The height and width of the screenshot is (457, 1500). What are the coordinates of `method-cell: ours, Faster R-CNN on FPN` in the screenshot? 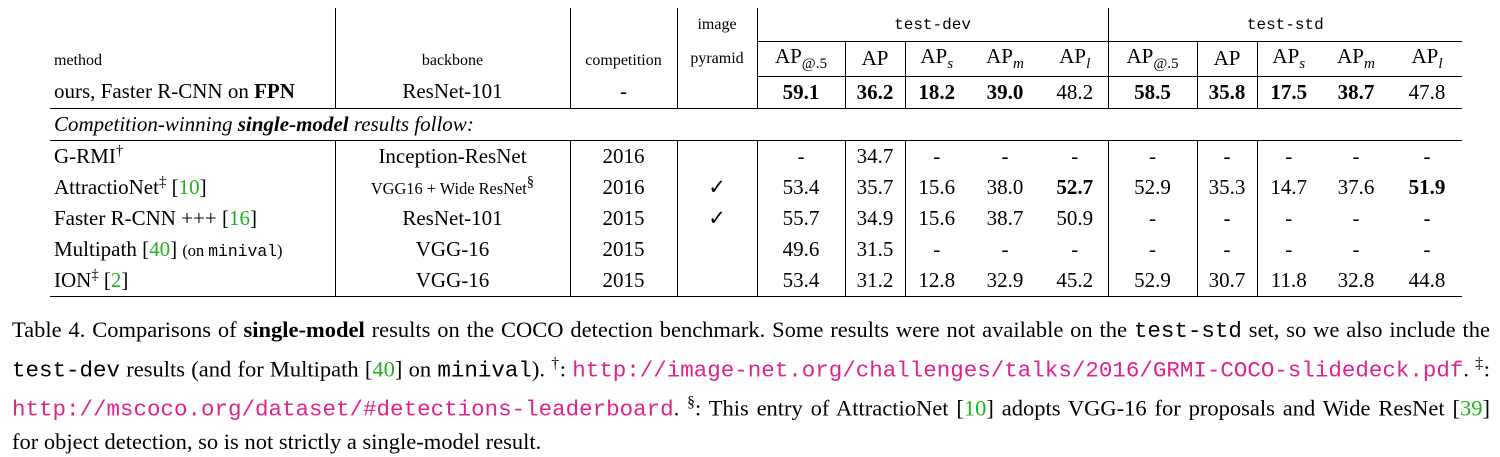 It's located at (192, 92).